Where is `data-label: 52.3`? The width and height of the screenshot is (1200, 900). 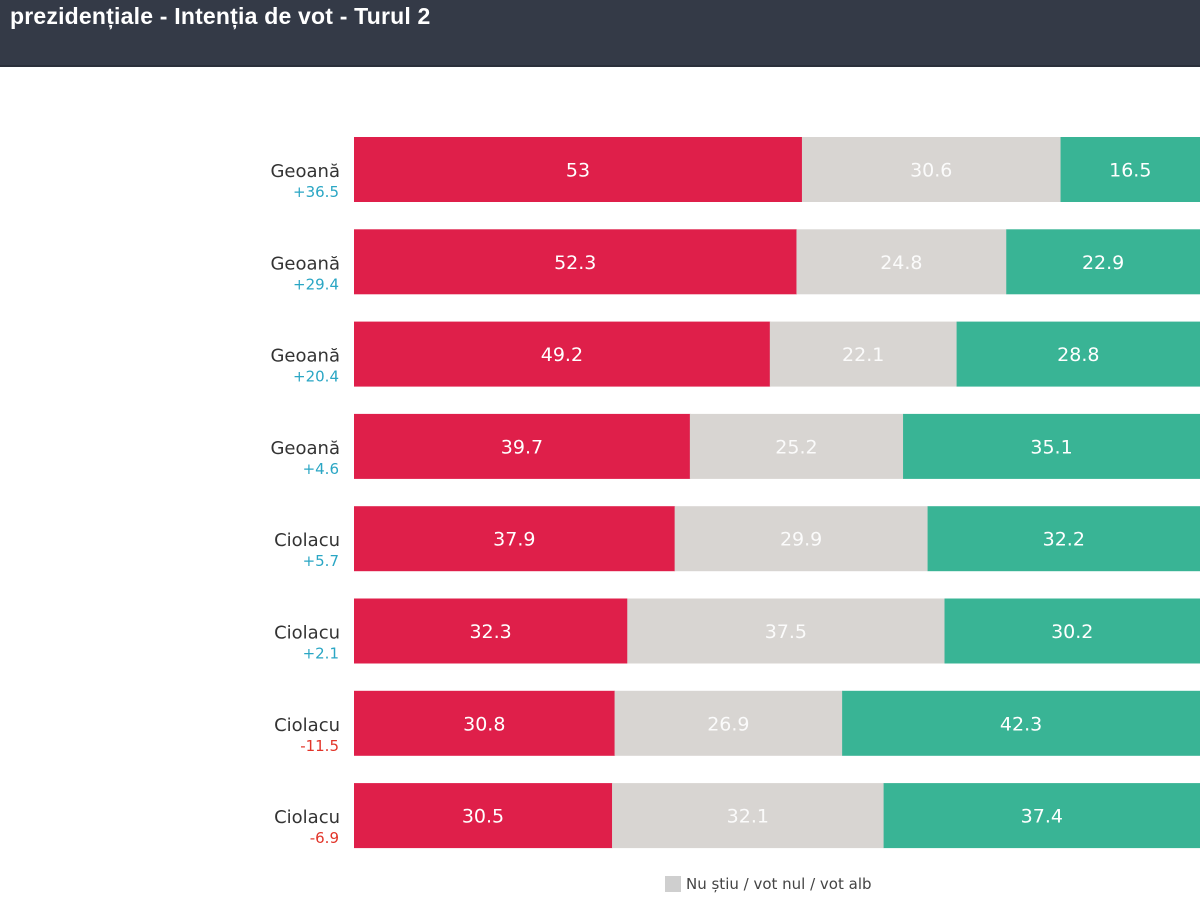 data-label: 52.3 is located at coordinates (575, 263).